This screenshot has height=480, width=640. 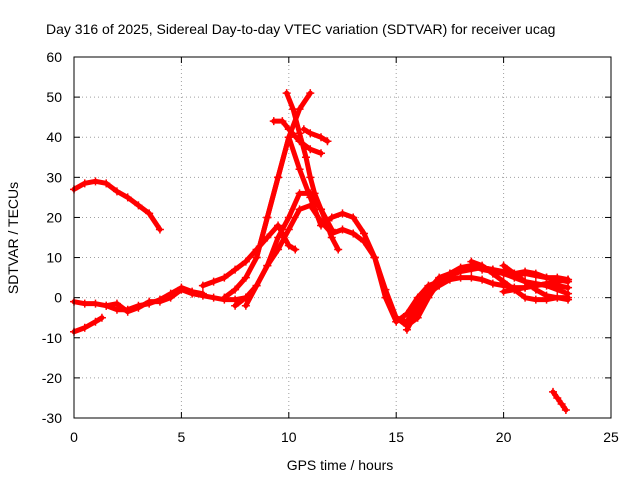 I want to click on y-tick-label: 30, so click(x=54, y=177).